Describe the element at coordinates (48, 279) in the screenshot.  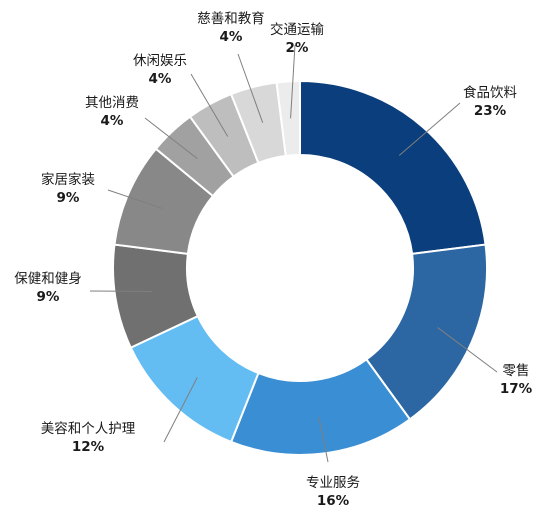
I see `slice-label-name-5: 保健和健身` at that location.